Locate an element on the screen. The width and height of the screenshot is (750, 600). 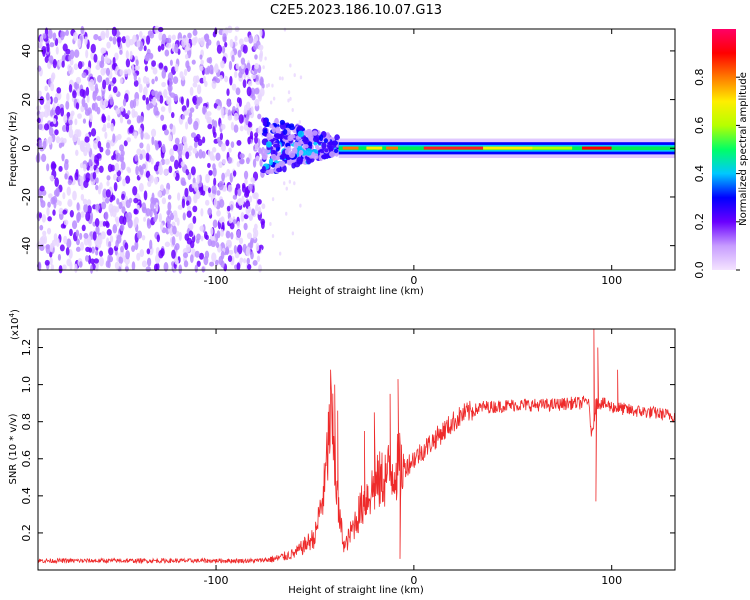
colorbar-ticks: 0.0 0.2 0.4 0.6 0.8 is located at coordinates (716, 173).